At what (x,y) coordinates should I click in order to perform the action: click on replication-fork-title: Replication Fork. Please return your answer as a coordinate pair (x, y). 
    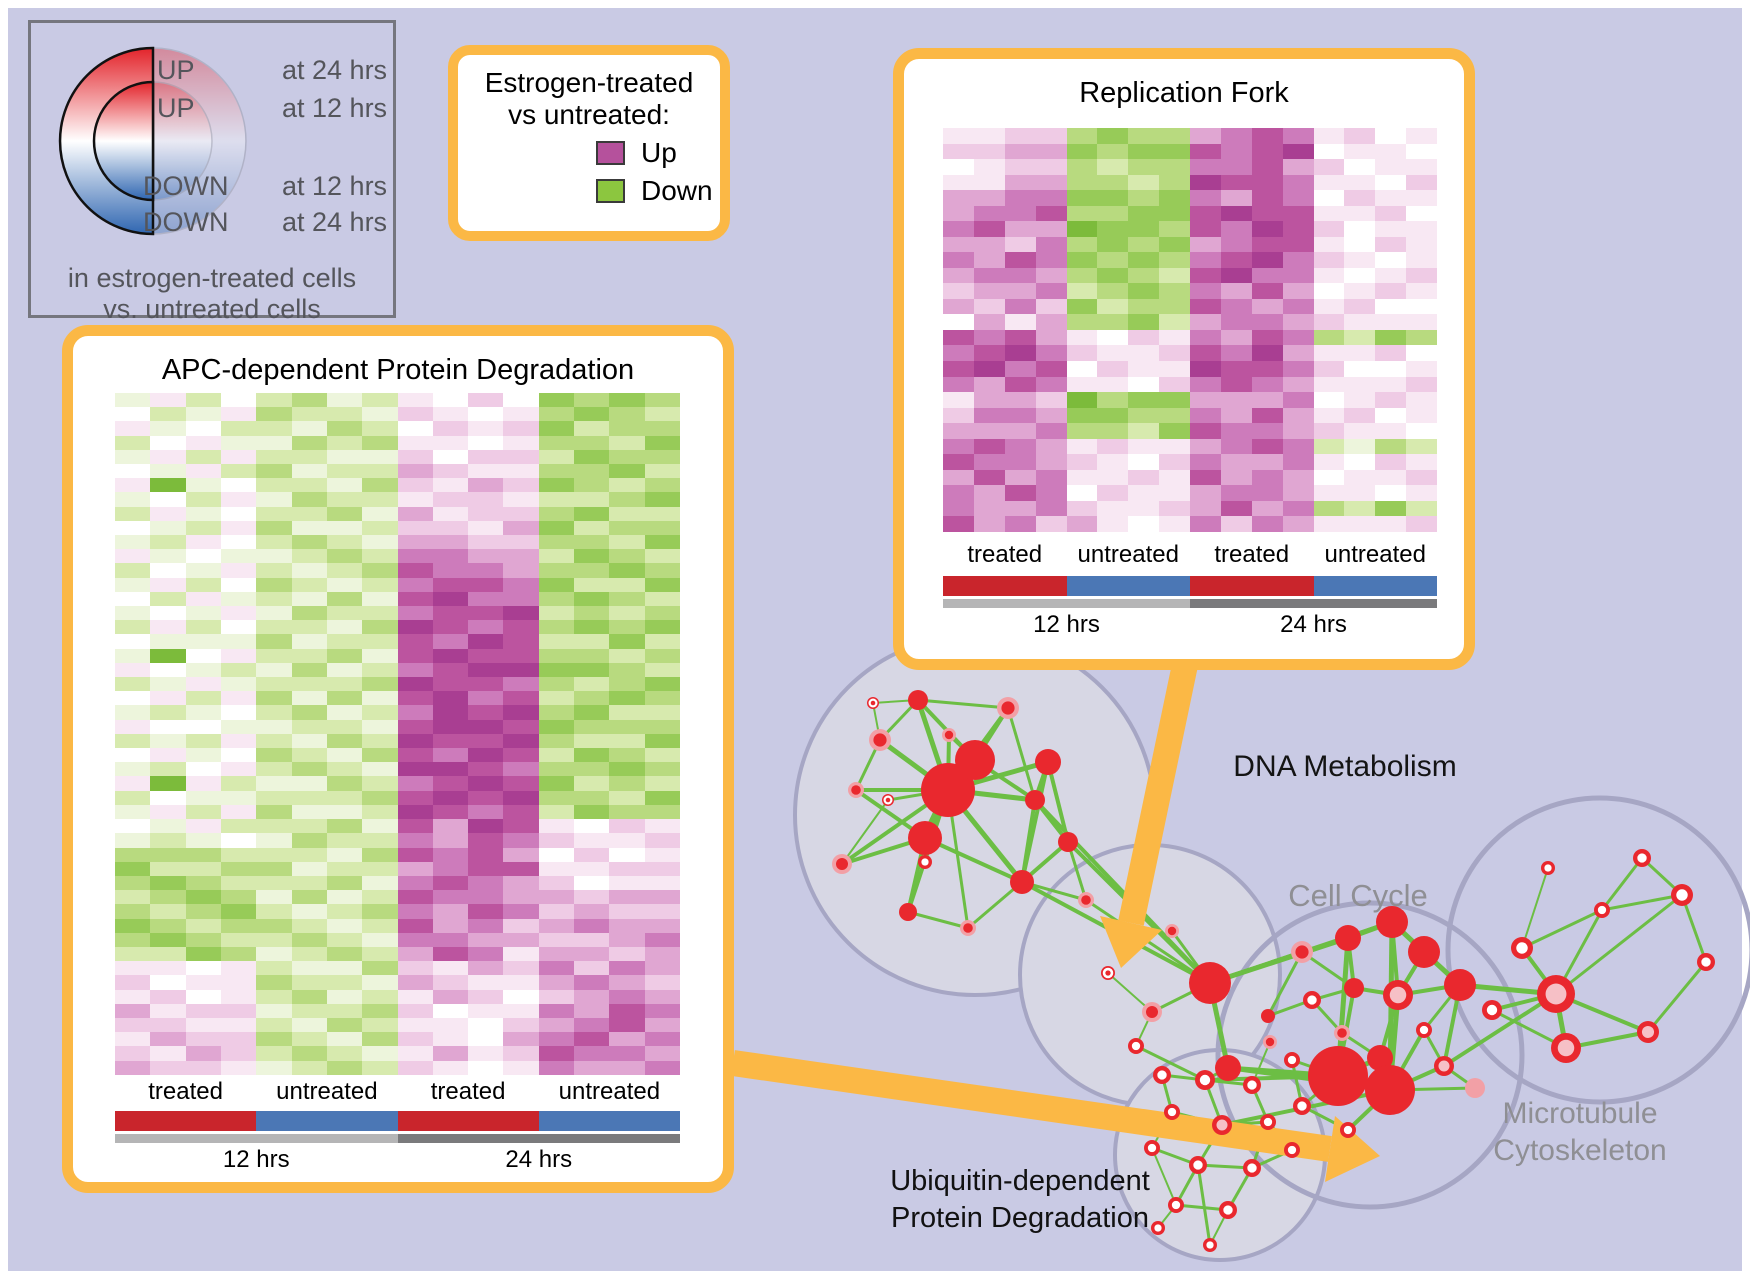
    Looking at the image, I should click on (1184, 93).